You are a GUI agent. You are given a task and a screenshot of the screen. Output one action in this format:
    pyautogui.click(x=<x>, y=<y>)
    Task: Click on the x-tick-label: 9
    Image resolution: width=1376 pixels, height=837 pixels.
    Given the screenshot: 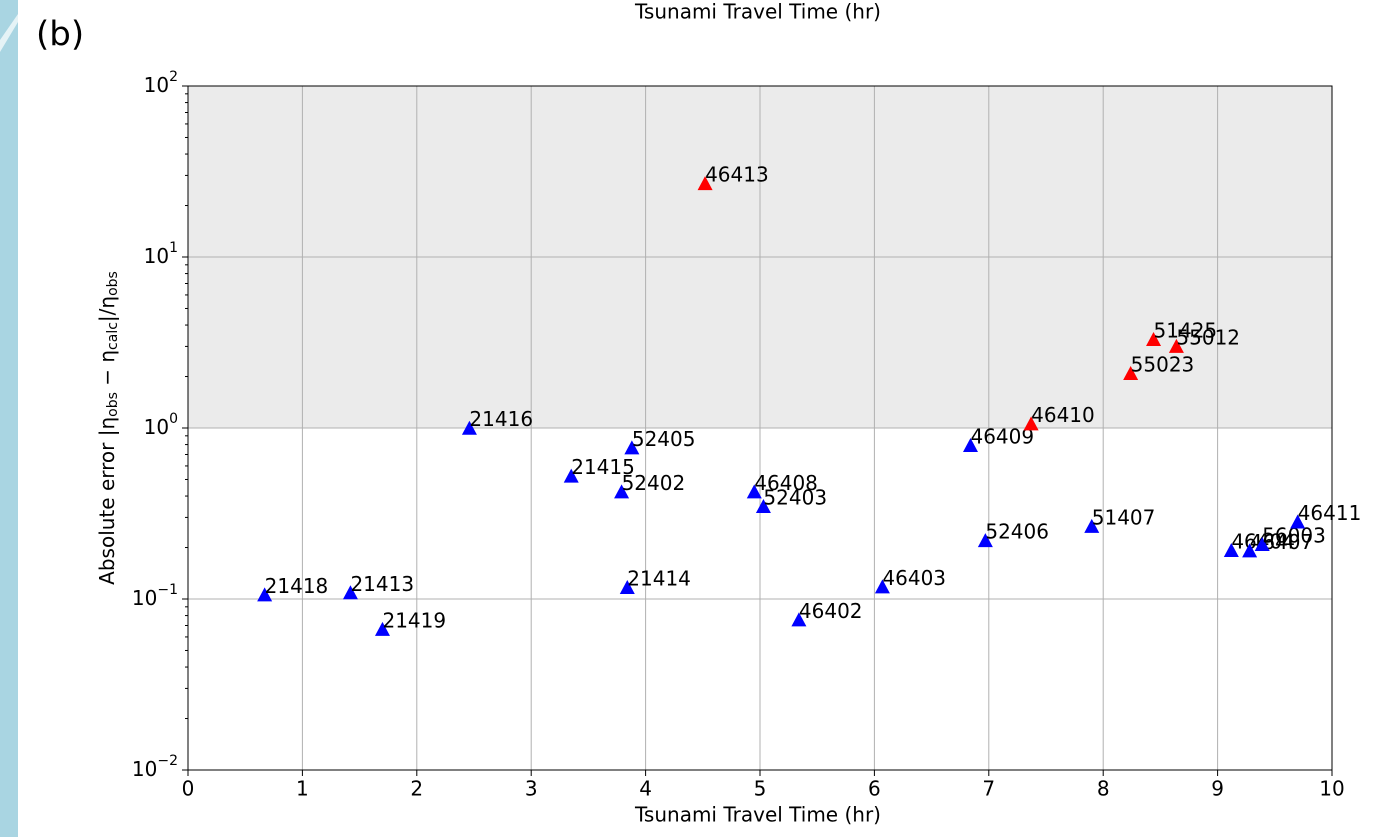 What is the action you would take?
    pyautogui.click(x=1217, y=789)
    